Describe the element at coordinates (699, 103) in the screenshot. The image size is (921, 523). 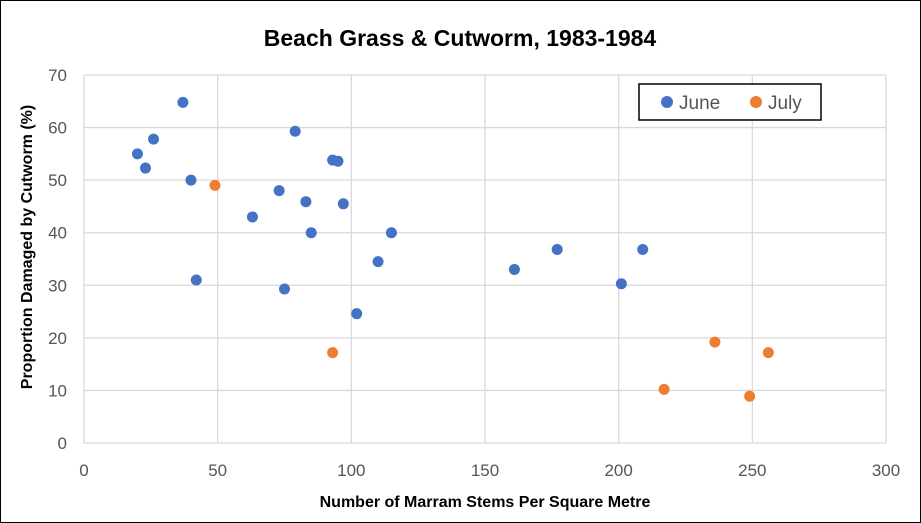
I see `legend-label-june: June` at that location.